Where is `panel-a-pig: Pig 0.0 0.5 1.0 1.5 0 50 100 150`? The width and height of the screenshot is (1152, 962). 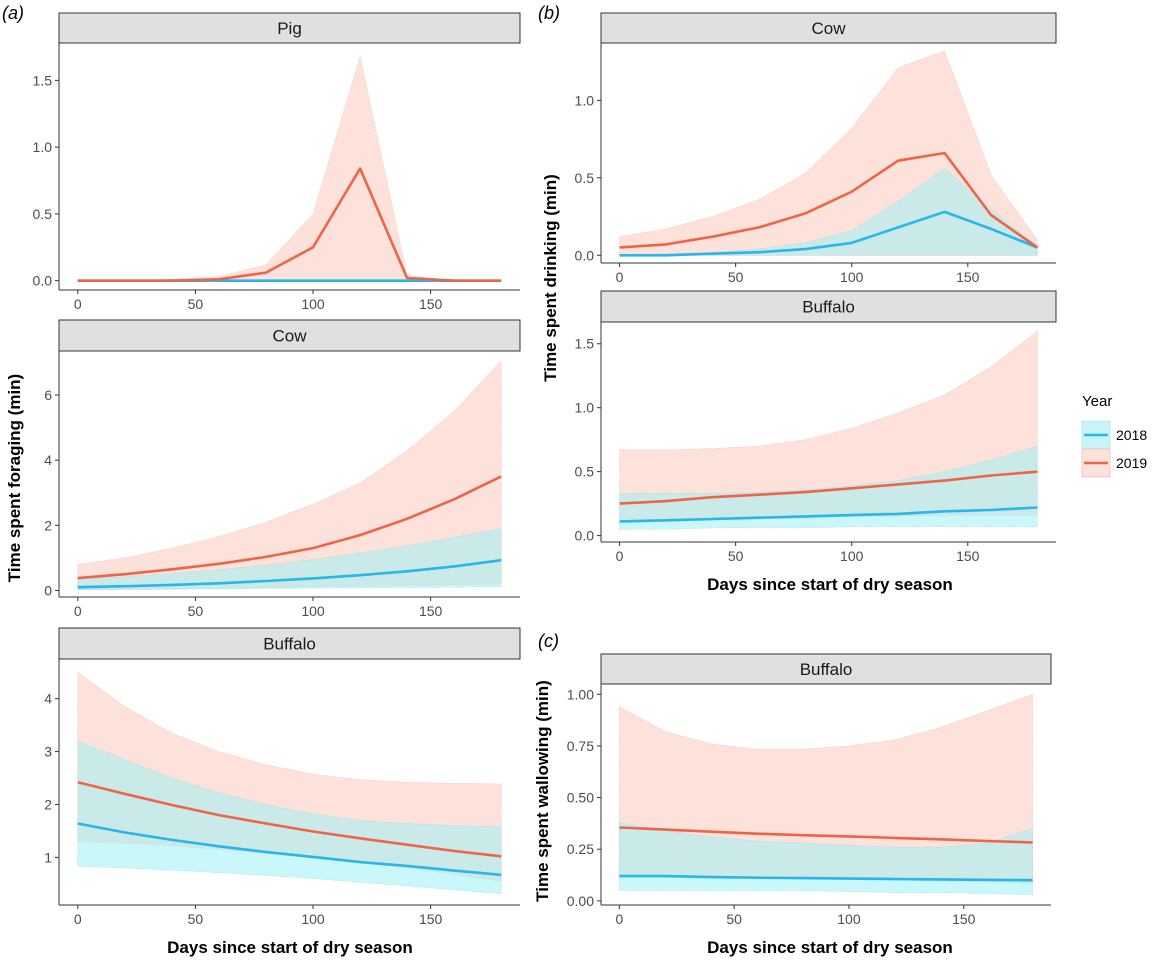 panel-a-pig: Pig 0.0 0.5 1.0 1.5 0 50 100 150 is located at coordinates (277, 162).